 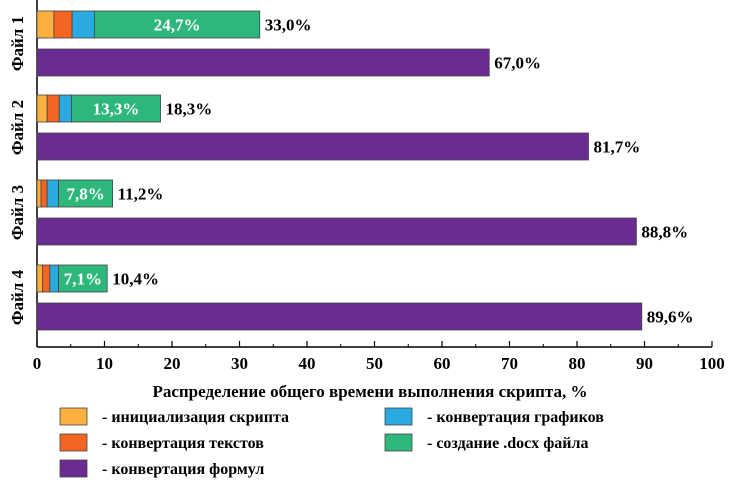 What do you see at coordinates (398, 442) in the screenshot?
I see `legend-swatch-docx` at bounding box center [398, 442].